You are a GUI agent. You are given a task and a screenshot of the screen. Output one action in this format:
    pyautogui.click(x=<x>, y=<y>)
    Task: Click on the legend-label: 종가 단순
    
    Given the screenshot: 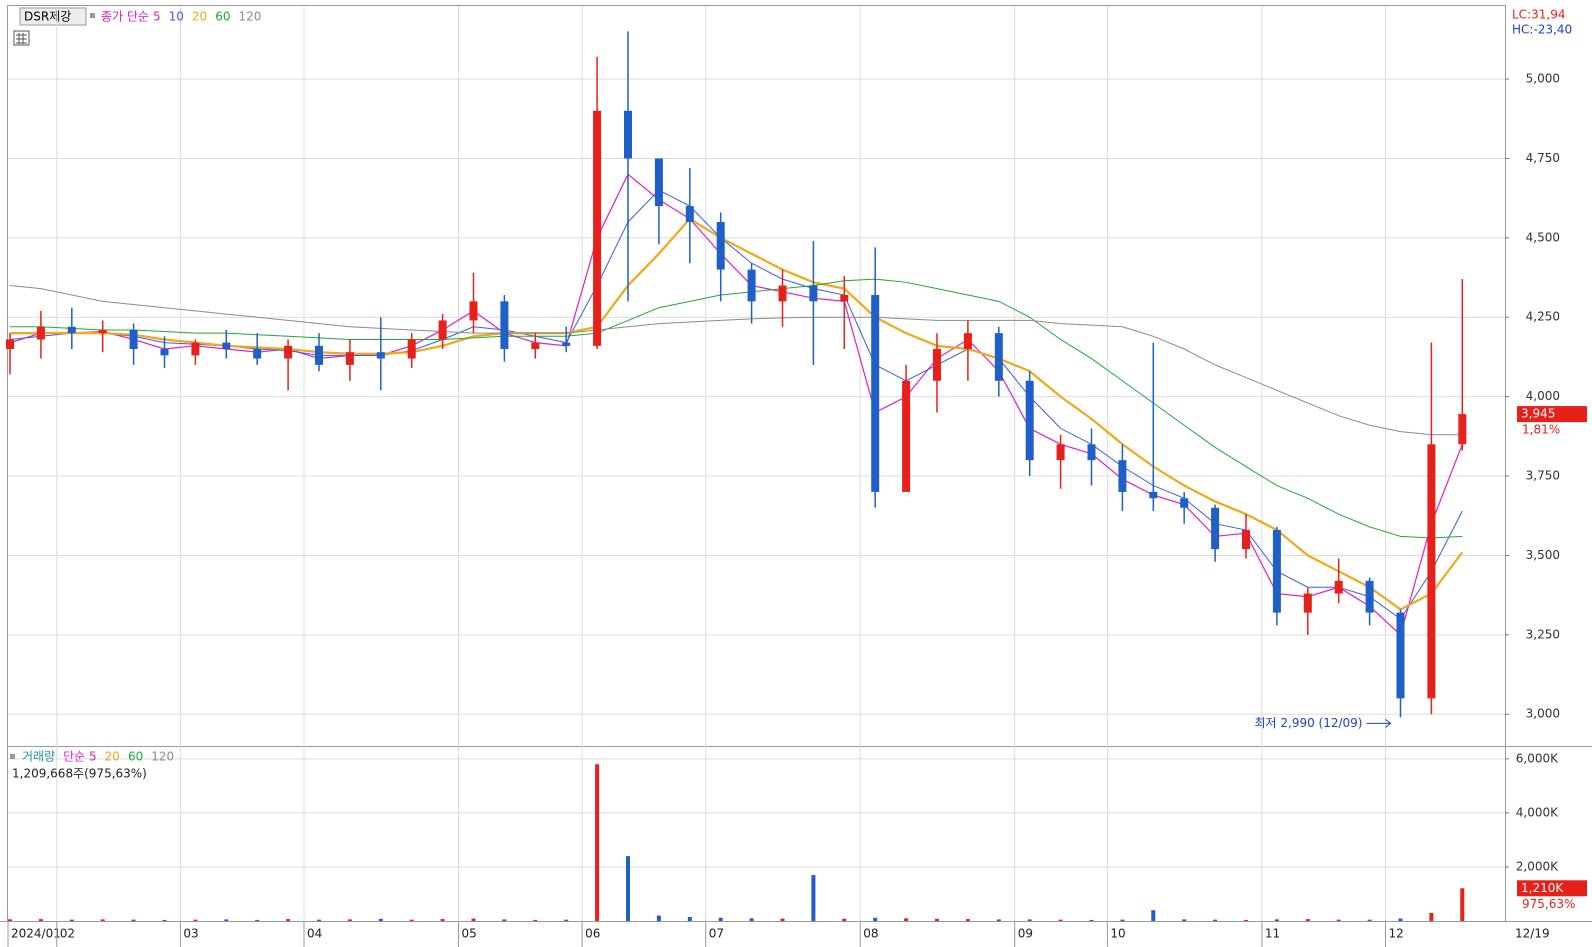 What is the action you would take?
    pyautogui.click(x=125, y=17)
    